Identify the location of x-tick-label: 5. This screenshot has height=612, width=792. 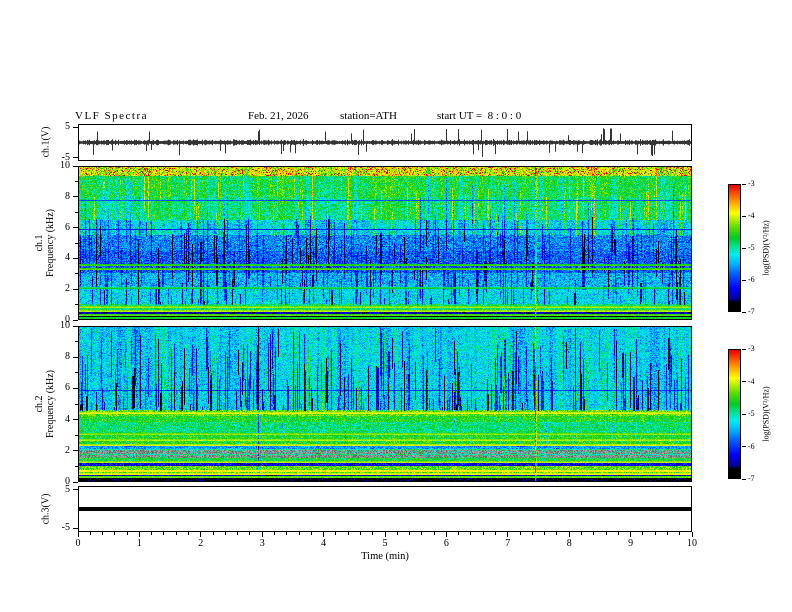
(385, 543).